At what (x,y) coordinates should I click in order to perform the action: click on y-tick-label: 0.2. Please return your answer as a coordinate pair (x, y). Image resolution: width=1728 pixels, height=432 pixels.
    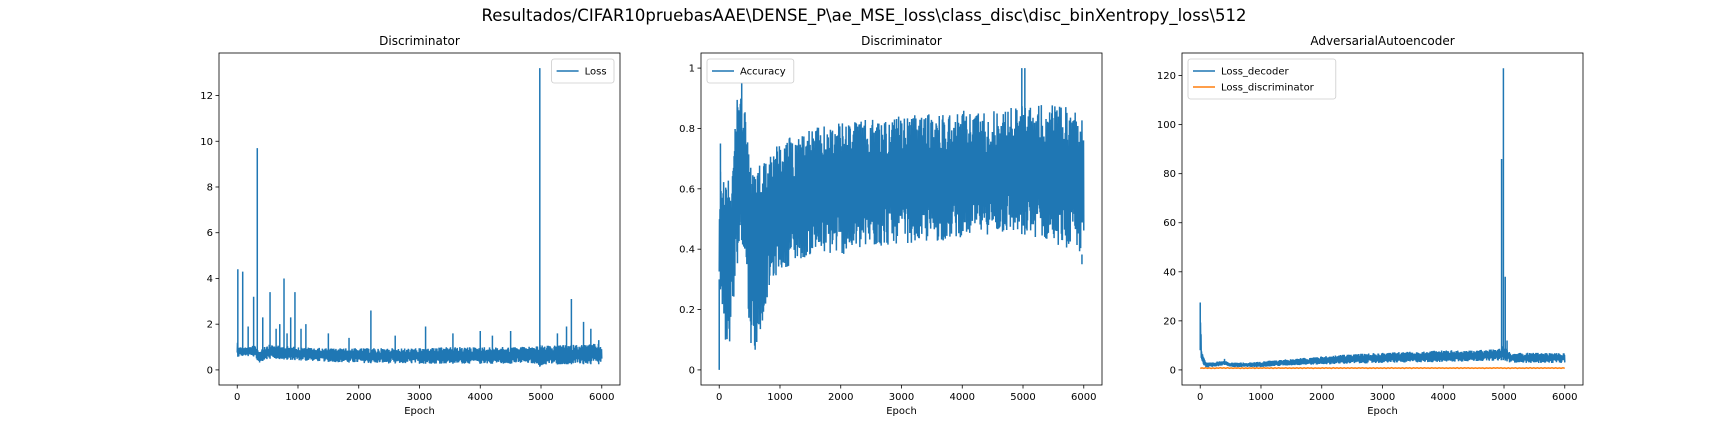
    Looking at the image, I should click on (687, 310).